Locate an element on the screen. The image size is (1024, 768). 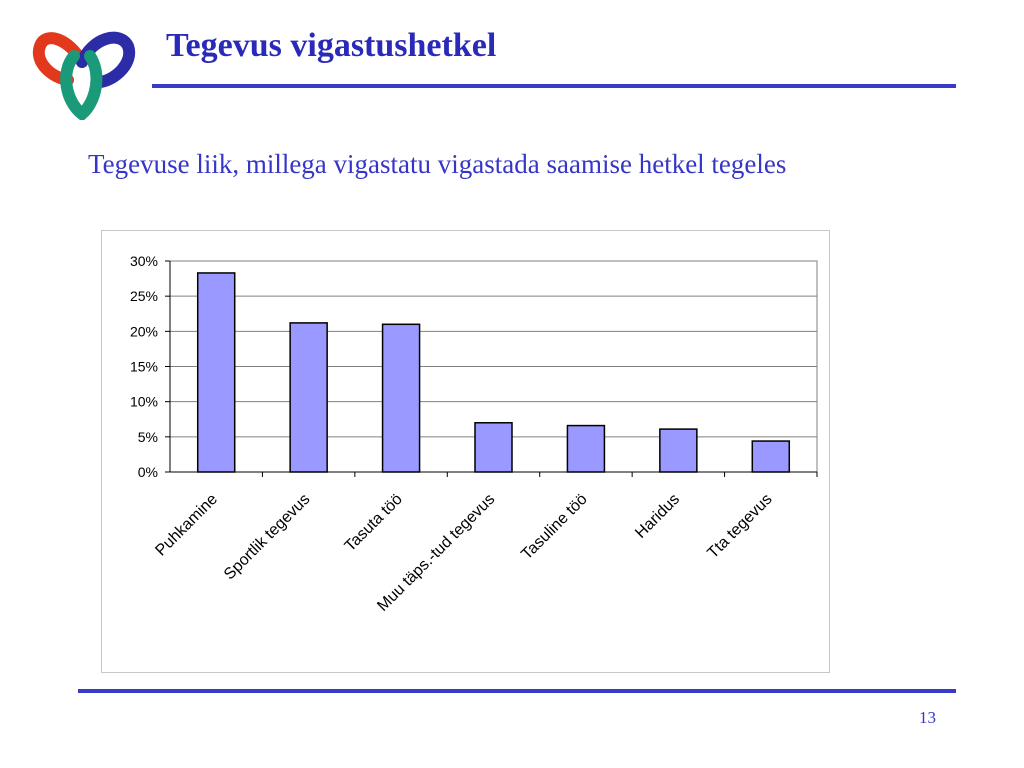
logo-red-loop is located at coordinates (60, 59).